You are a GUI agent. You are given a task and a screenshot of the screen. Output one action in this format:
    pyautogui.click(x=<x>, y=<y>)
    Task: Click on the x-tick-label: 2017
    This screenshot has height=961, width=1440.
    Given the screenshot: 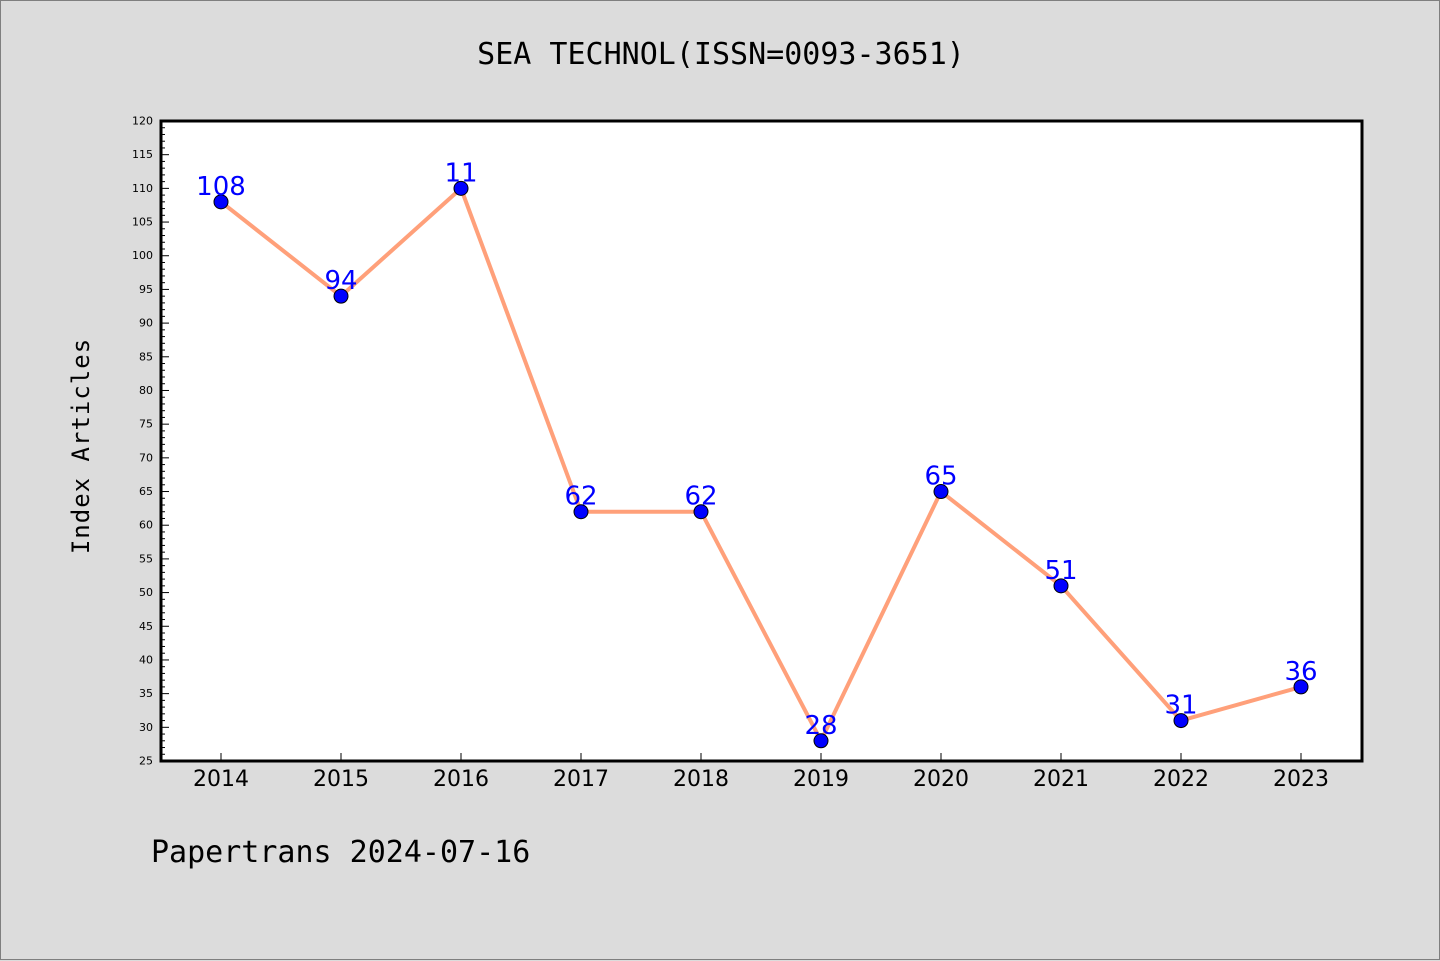 What is the action you would take?
    pyautogui.click(x=581, y=779)
    